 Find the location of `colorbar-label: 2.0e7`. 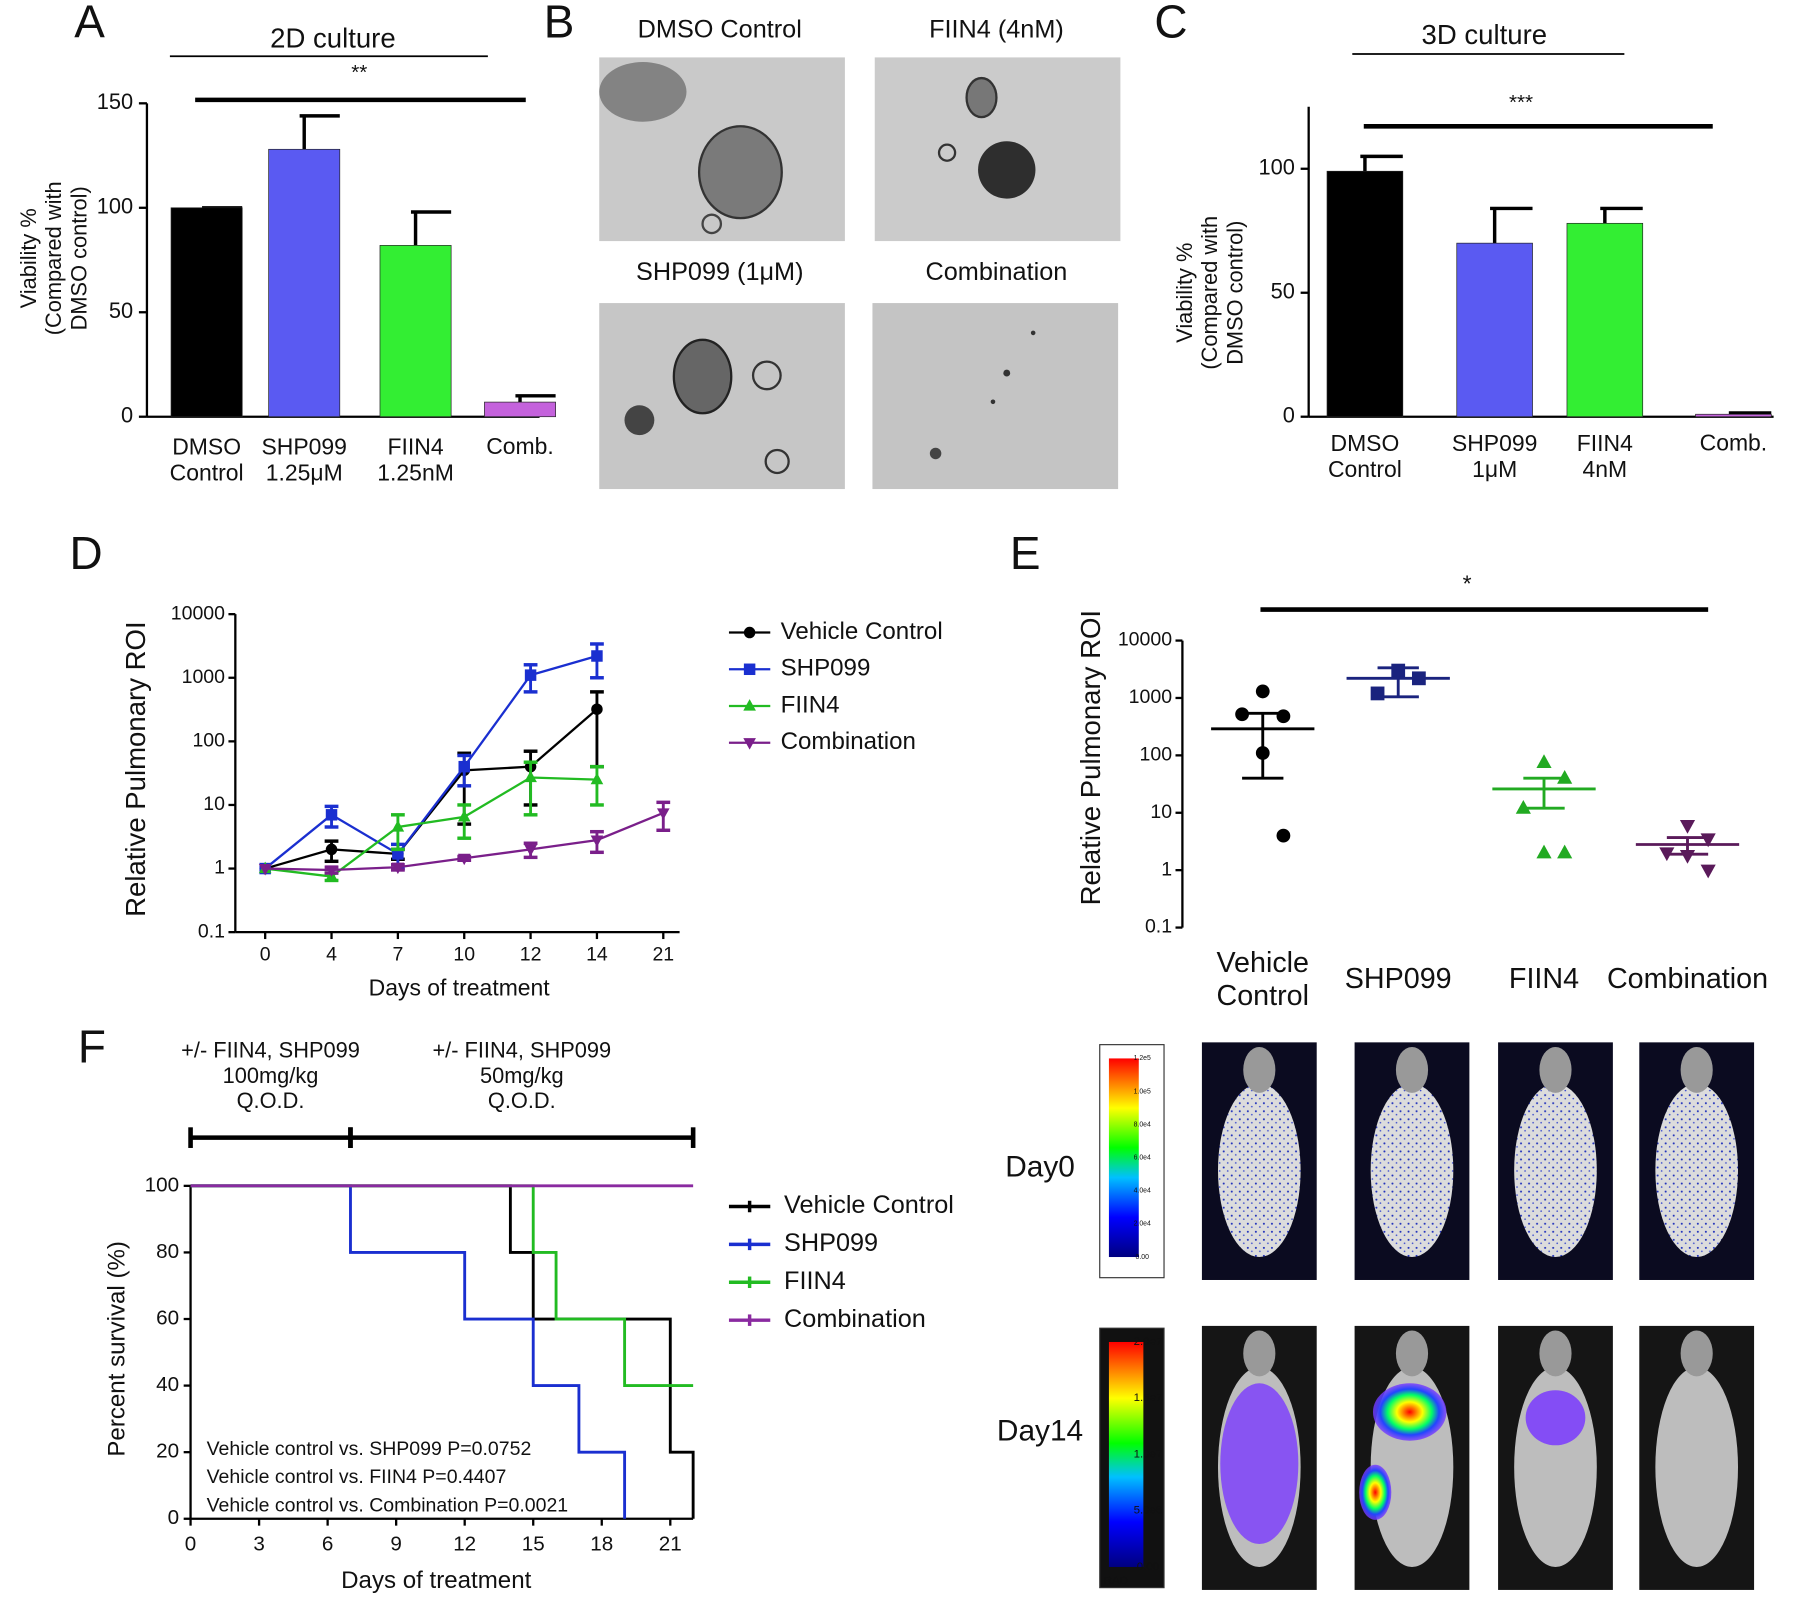

colorbar-label: 2.0e7 is located at coordinates (1148, 1342).